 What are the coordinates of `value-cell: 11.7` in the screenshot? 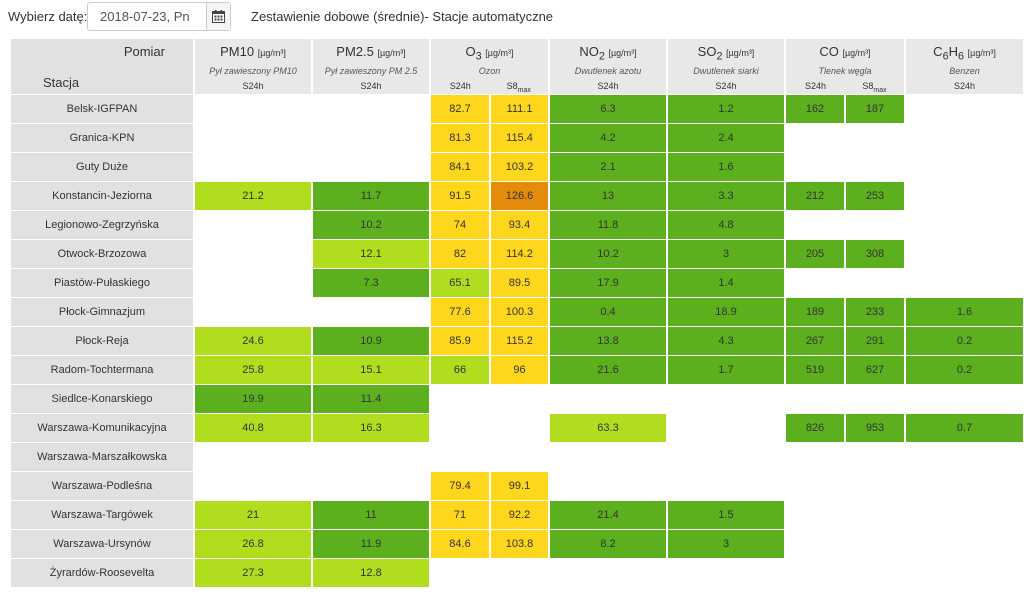 It's located at (371, 196).